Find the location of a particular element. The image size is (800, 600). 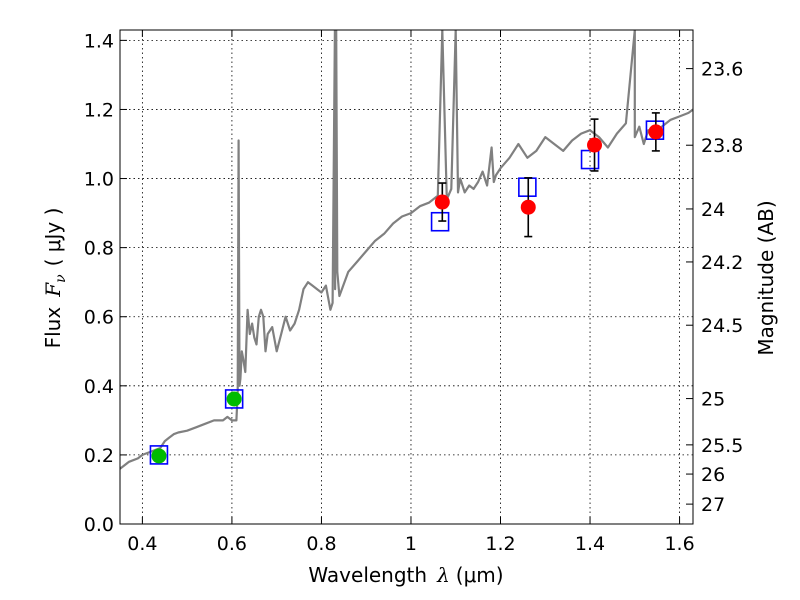

y-tick-label: 0.2 is located at coordinates (99, 456).